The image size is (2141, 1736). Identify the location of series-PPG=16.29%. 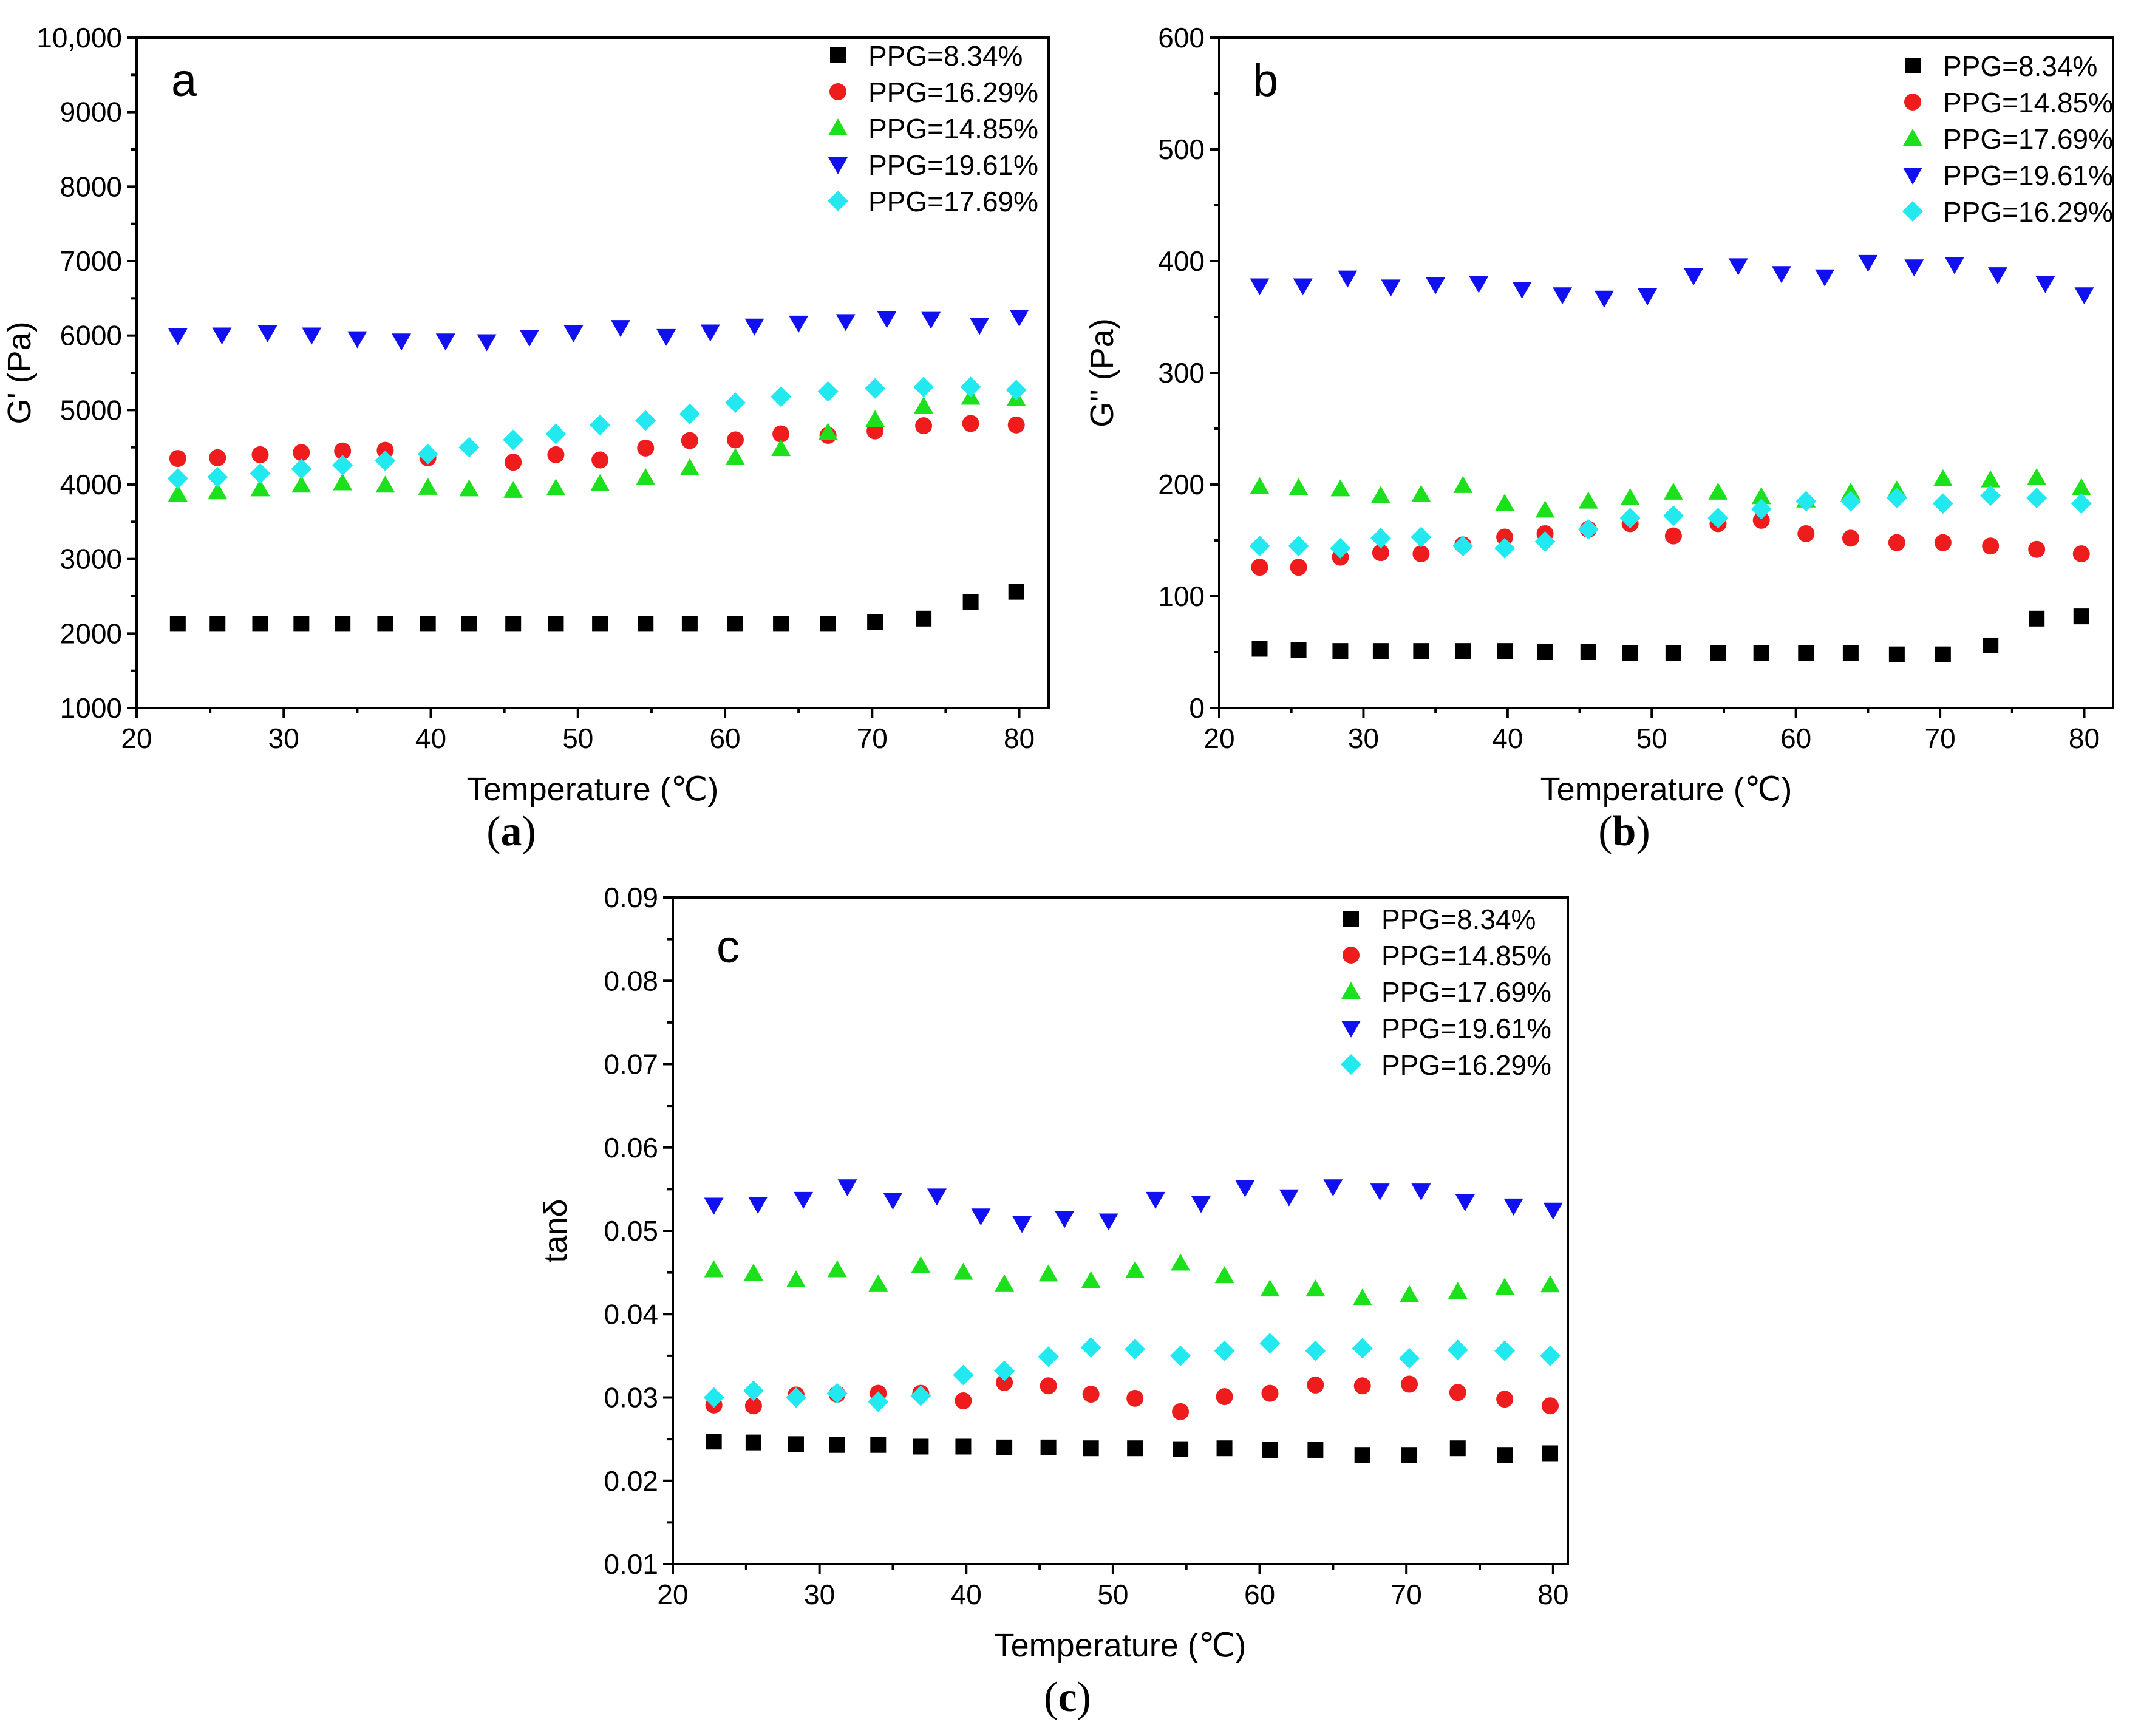
(1671, 522).